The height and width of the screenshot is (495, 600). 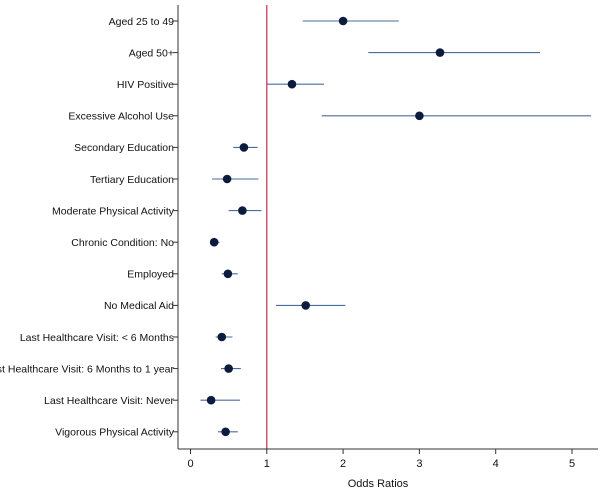 I want to click on forest-row: Last Healthcare Visit: Never, so click(x=142, y=401).